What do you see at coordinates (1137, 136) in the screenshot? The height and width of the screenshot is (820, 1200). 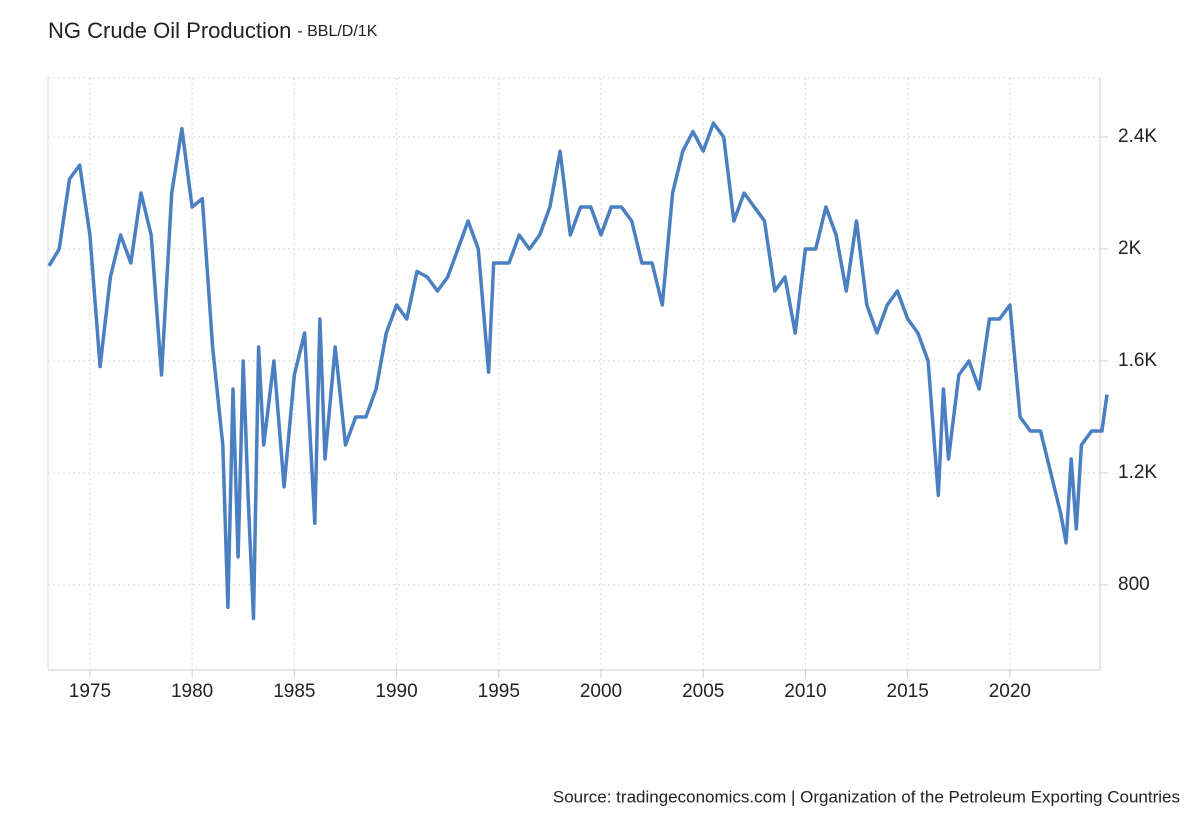 I see `y-tick-label: 2.4K` at bounding box center [1137, 136].